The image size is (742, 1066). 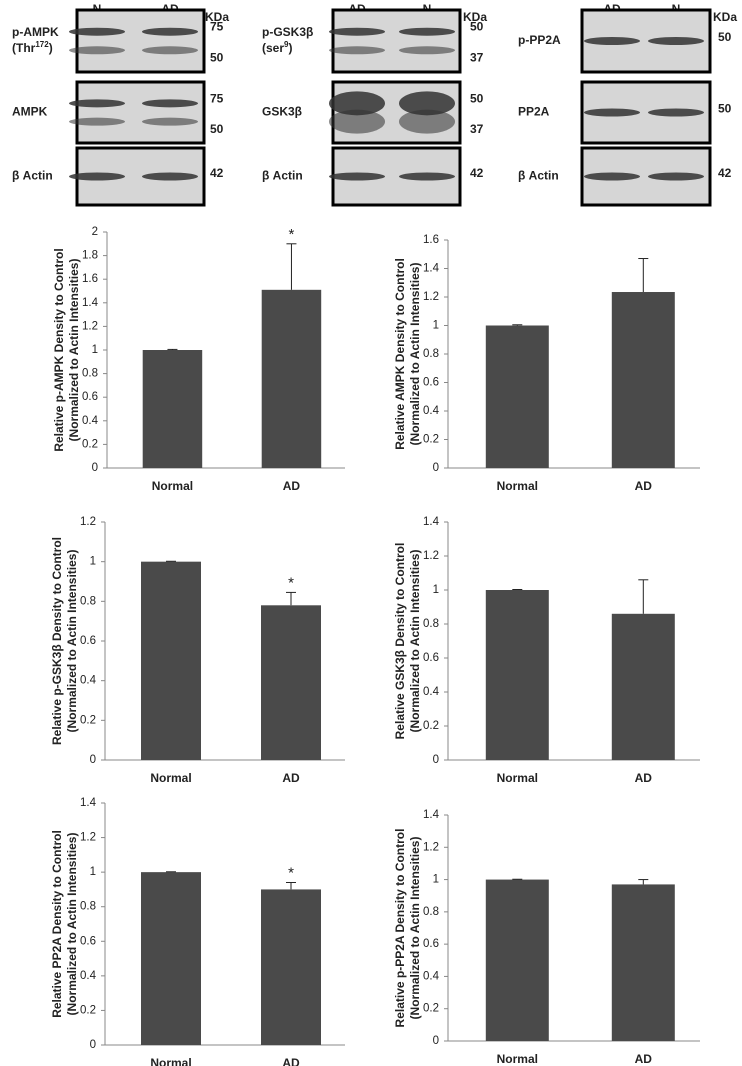 What do you see at coordinates (400, 928) in the screenshot?
I see `y-axis-label: Relative p-PP2A Density to Control` at bounding box center [400, 928].